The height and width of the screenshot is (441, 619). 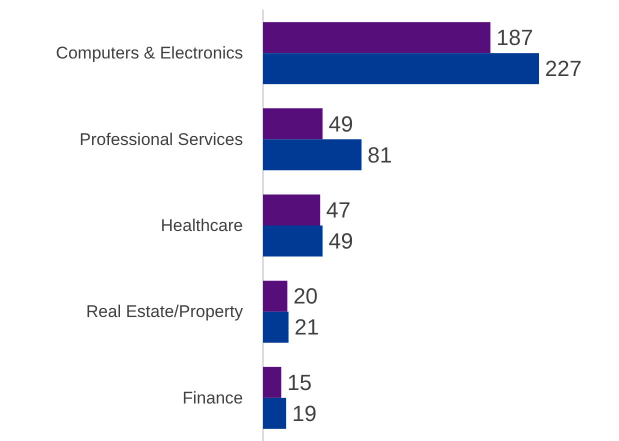 I want to click on data-label: 81, so click(x=379, y=155).